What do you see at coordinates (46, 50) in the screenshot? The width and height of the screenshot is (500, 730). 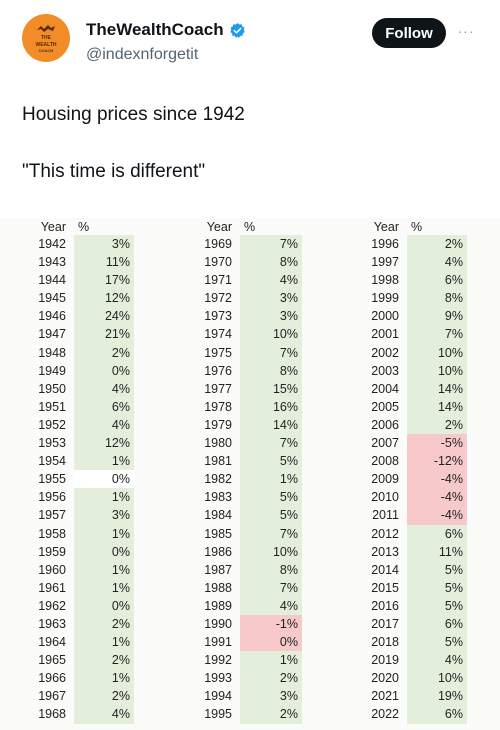 I see `avatar-text: COACH` at bounding box center [46, 50].